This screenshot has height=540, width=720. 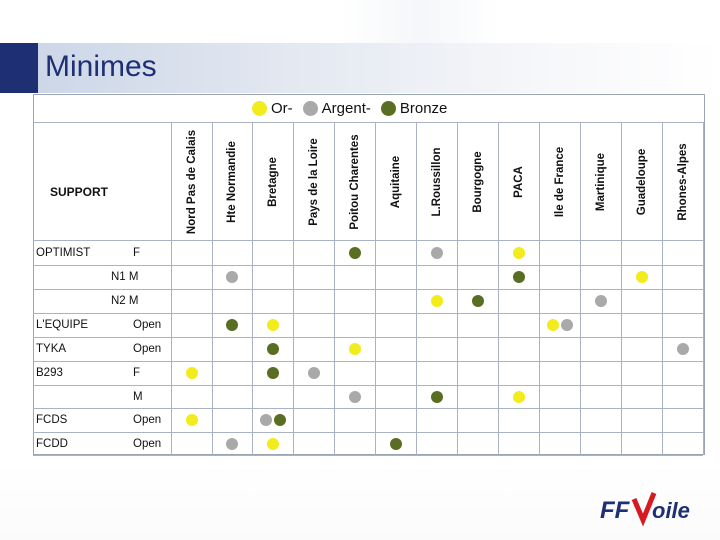 I want to click on logo-sail-icon, so click(x=644, y=509).